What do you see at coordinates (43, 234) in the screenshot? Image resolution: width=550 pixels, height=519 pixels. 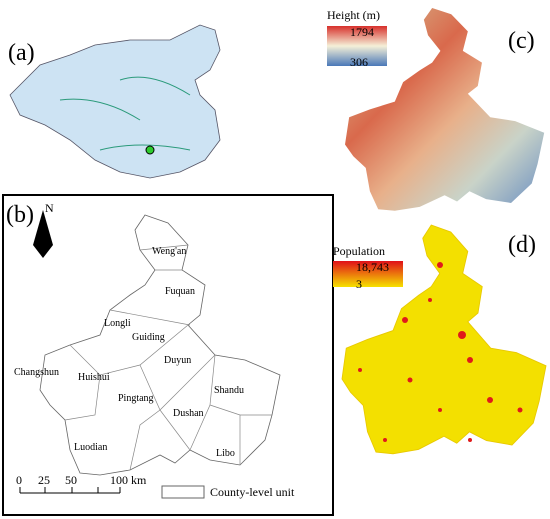 I see `north-arrow` at bounding box center [43, 234].